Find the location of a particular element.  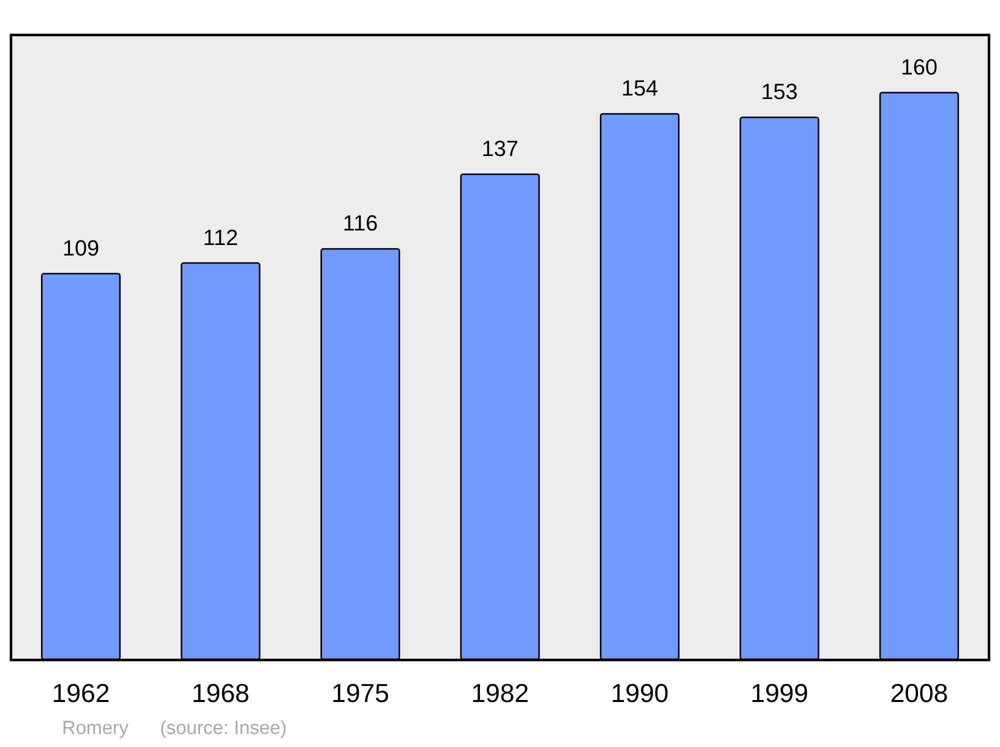

x-tick-label: 2008 is located at coordinates (919, 693).